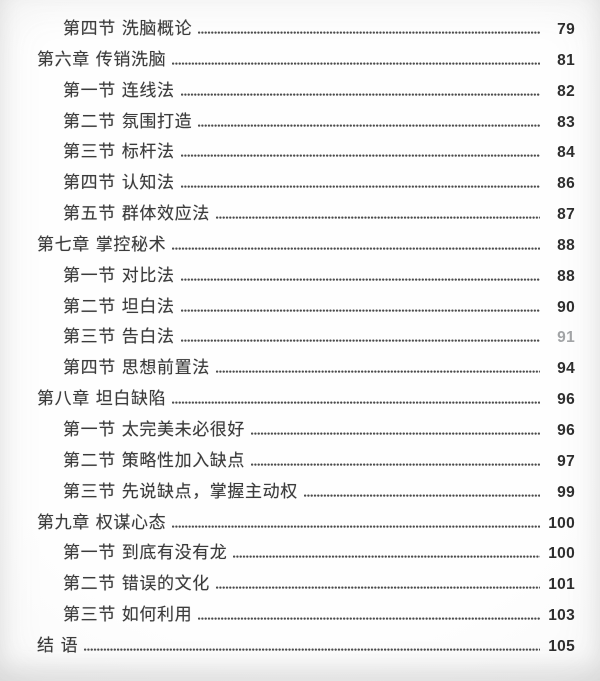 This screenshot has height=681, width=600. What do you see at coordinates (119, 306) in the screenshot?
I see `toc-entry-title: 第二节 坦白法` at bounding box center [119, 306].